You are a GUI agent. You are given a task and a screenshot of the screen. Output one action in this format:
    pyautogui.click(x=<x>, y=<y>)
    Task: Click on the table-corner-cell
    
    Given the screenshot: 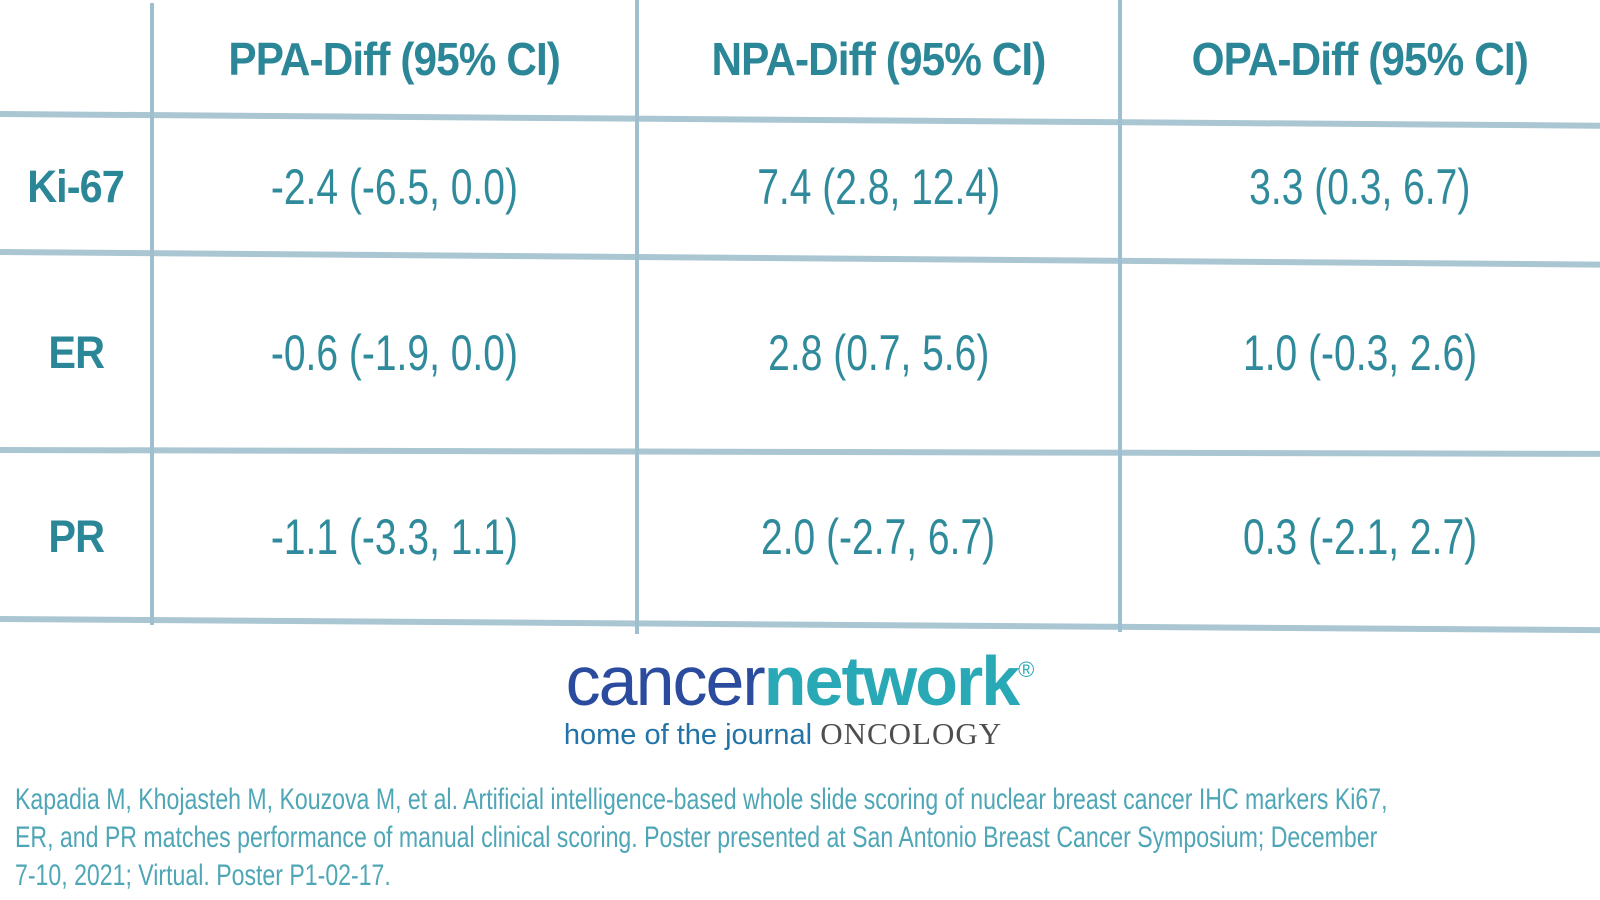 What is the action you would take?
    pyautogui.click(x=76, y=59)
    